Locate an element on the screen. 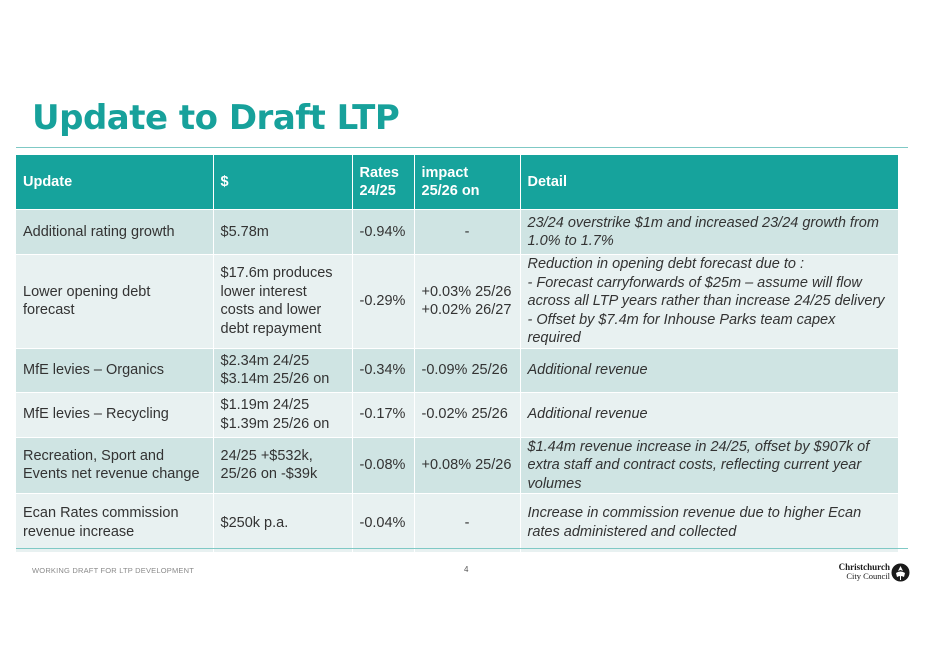 The height and width of the screenshot is (661, 934). cell-impact: -0.09% 25/26 is located at coordinates (467, 369).